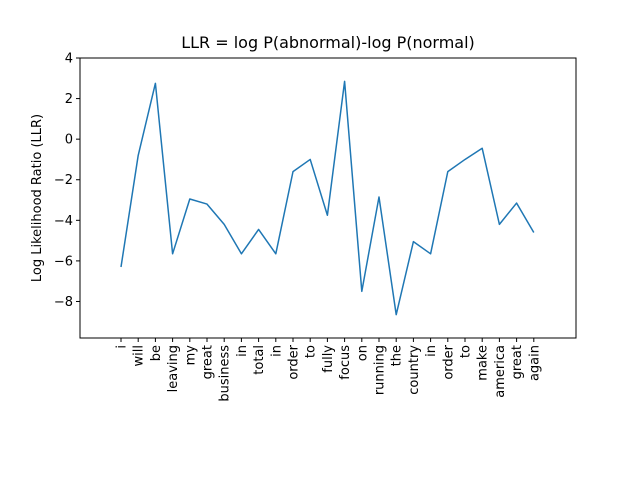 The height and width of the screenshot is (480, 640). I want to click on y-axis: 4 2 0 −2 −4 −6 −8, so click(67, 181).